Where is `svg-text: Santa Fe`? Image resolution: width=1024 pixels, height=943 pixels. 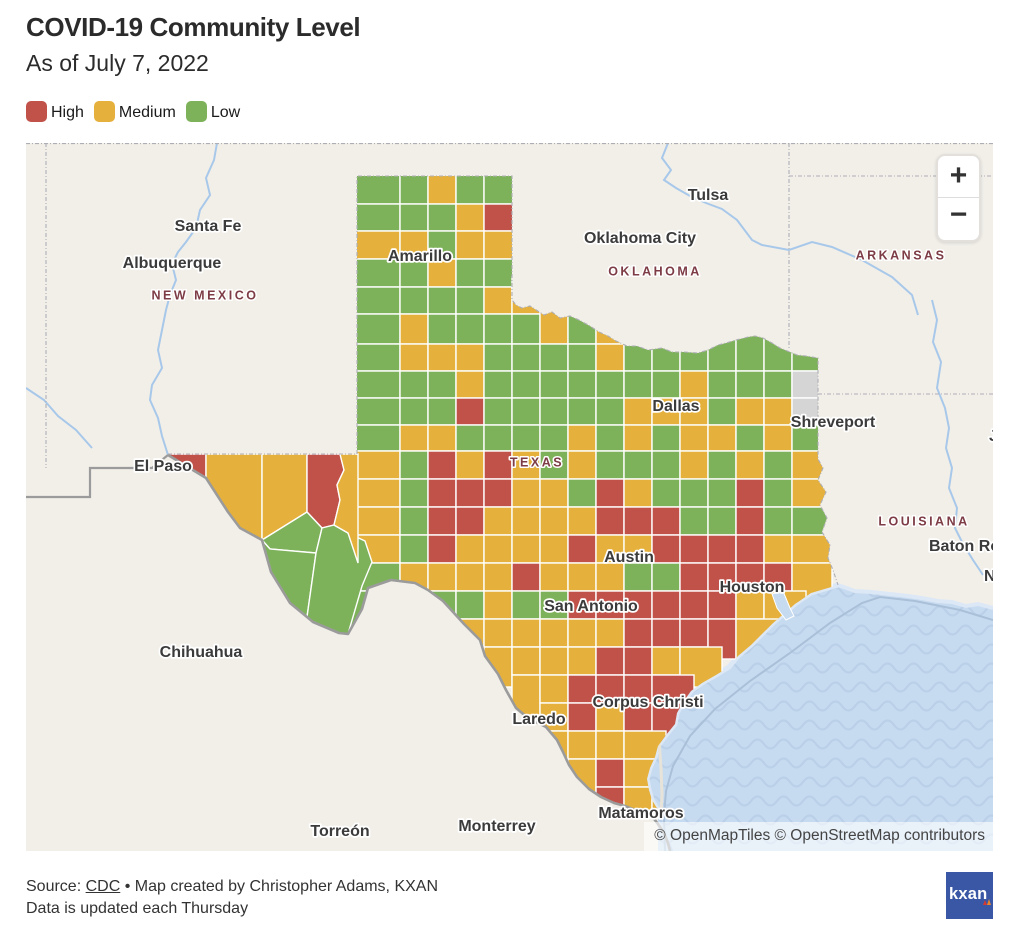 svg-text: Santa Fe is located at coordinates (208, 226).